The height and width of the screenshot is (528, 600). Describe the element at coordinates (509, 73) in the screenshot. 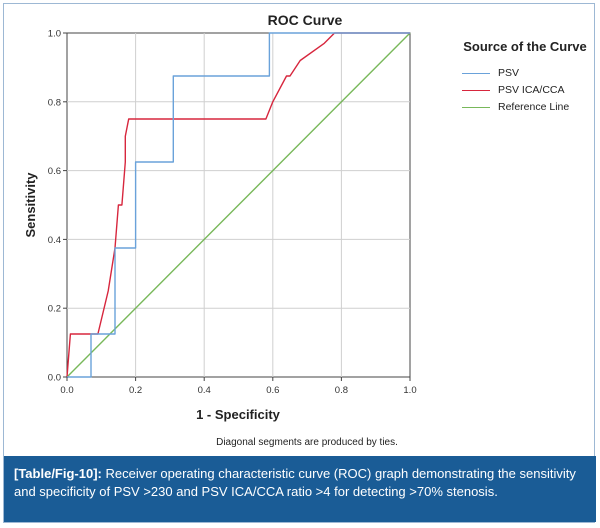

I see `legend-label-psv: PSV` at that location.